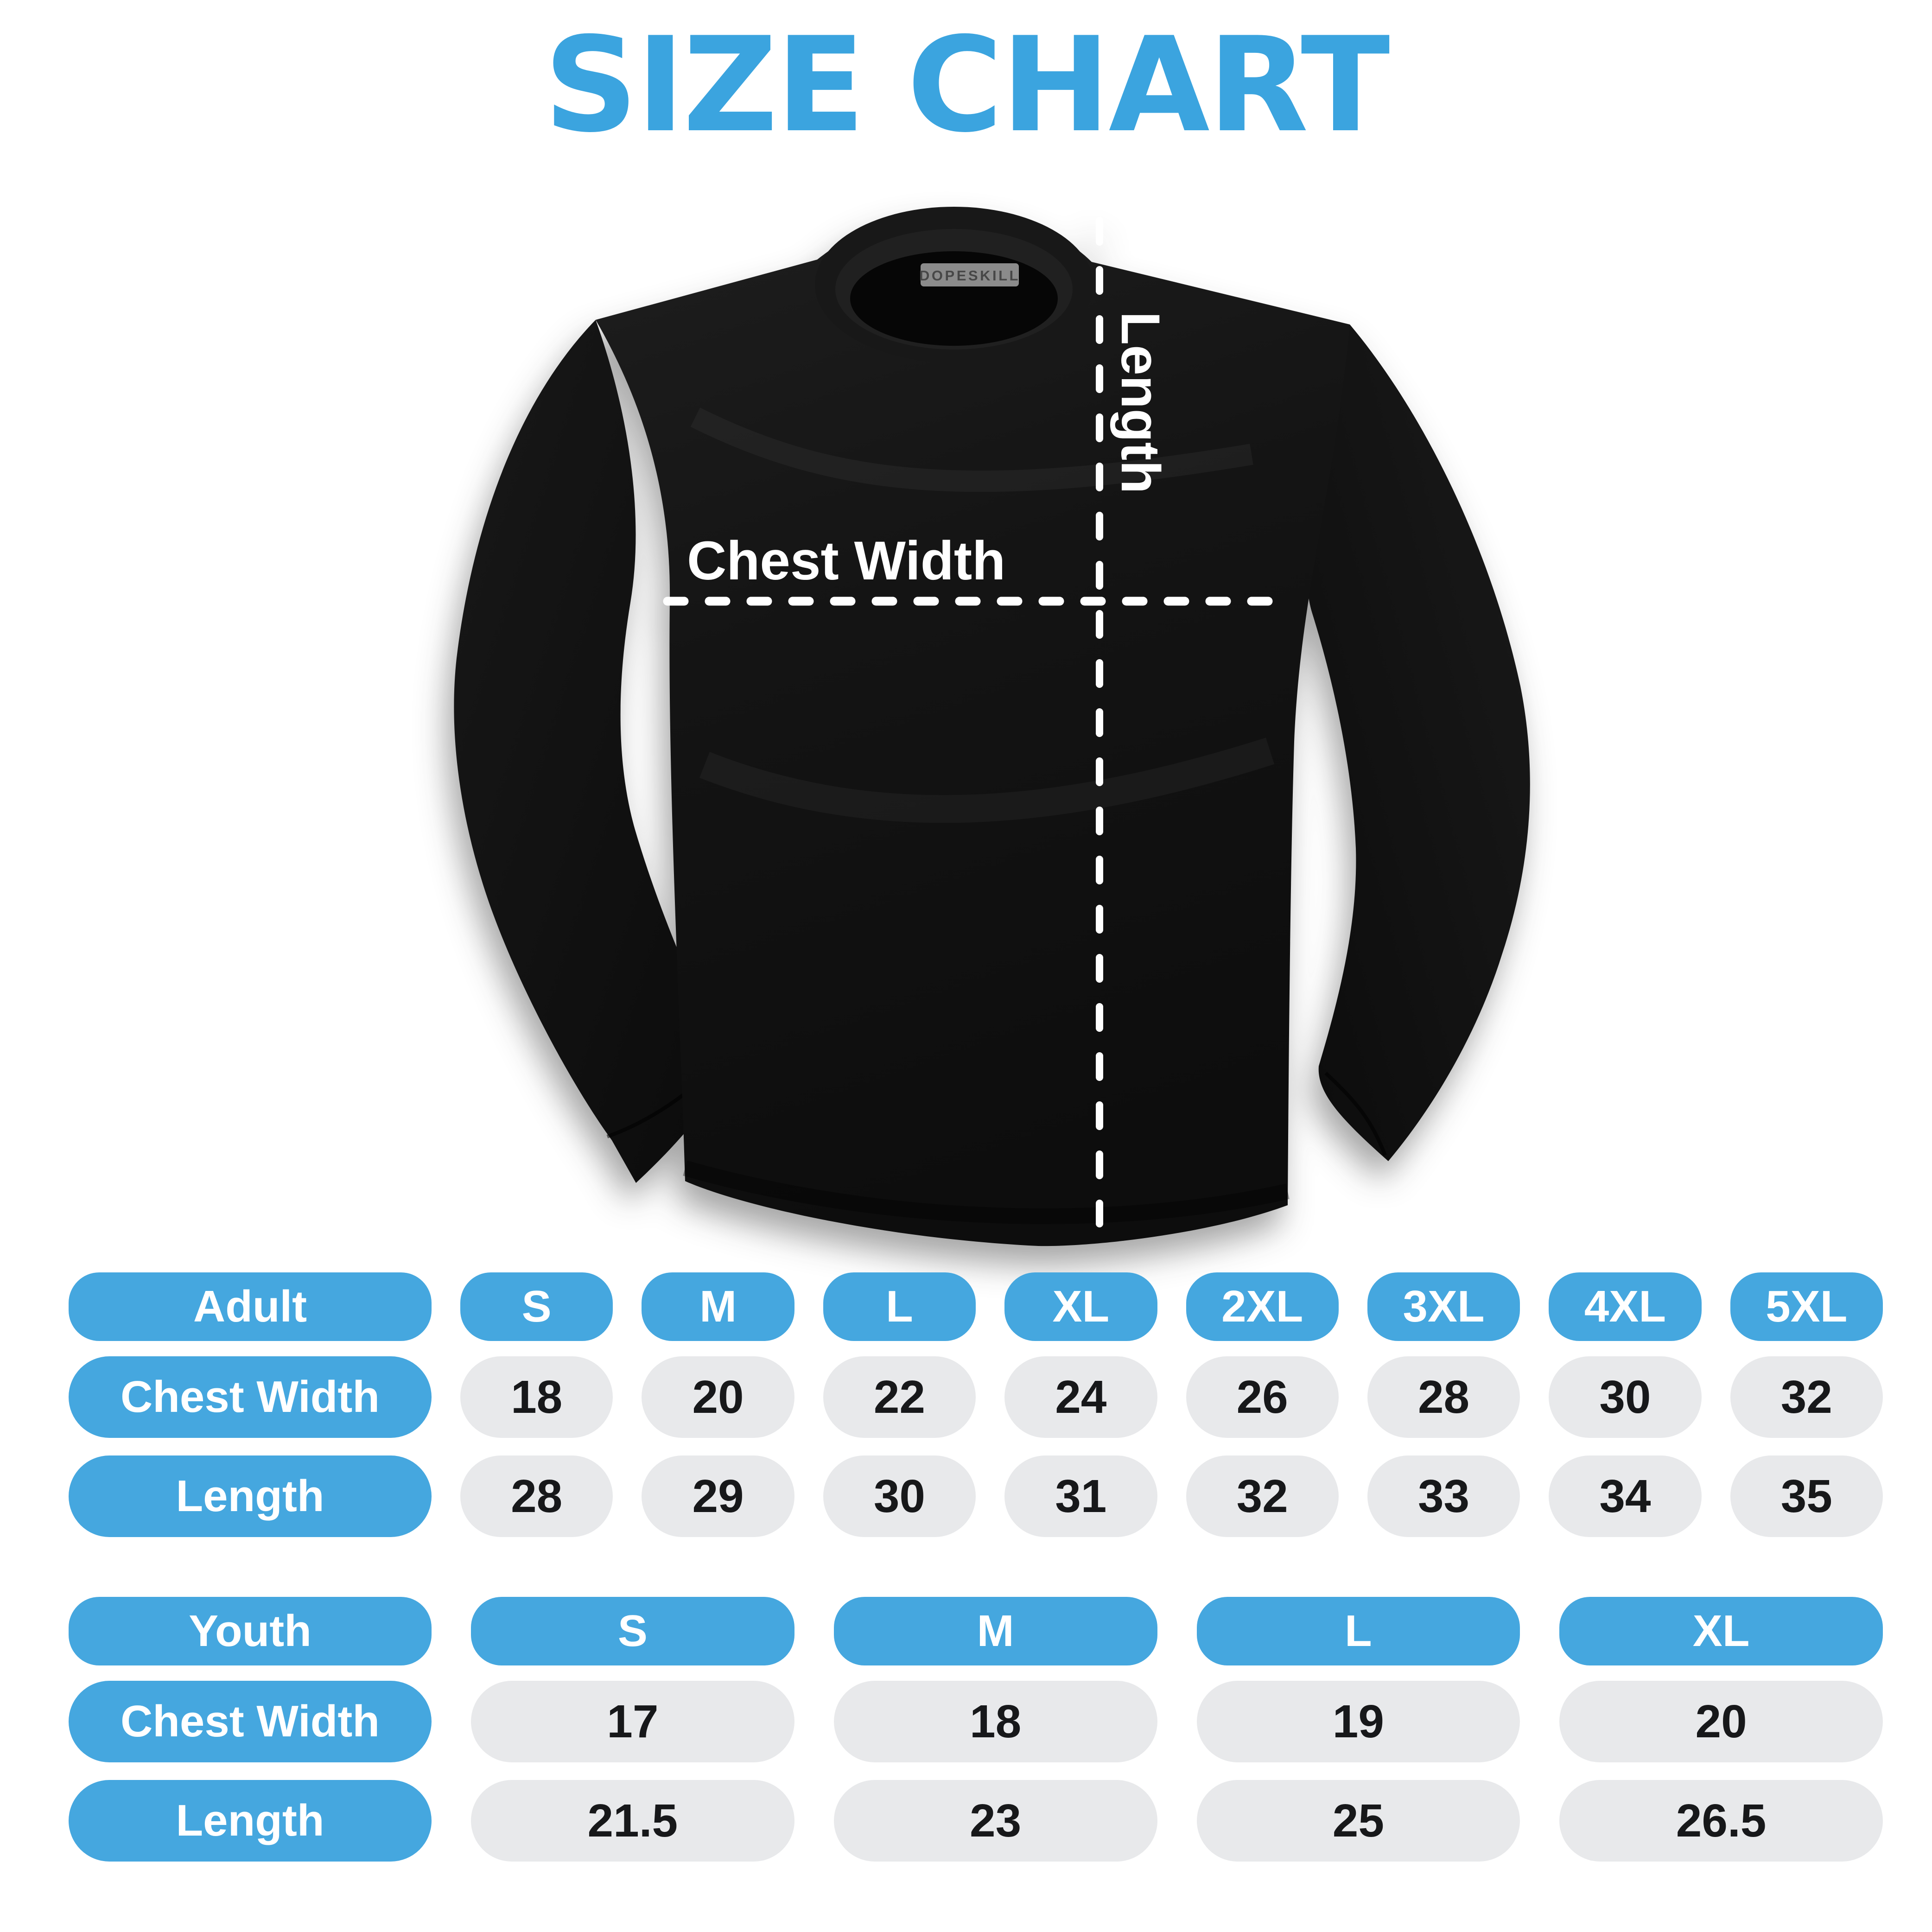 The height and width of the screenshot is (1932, 1932). What do you see at coordinates (1080, 1306) in the screenshot?
I see `adult-size-col-xl: XL` at bounding box center [1080, 1306].